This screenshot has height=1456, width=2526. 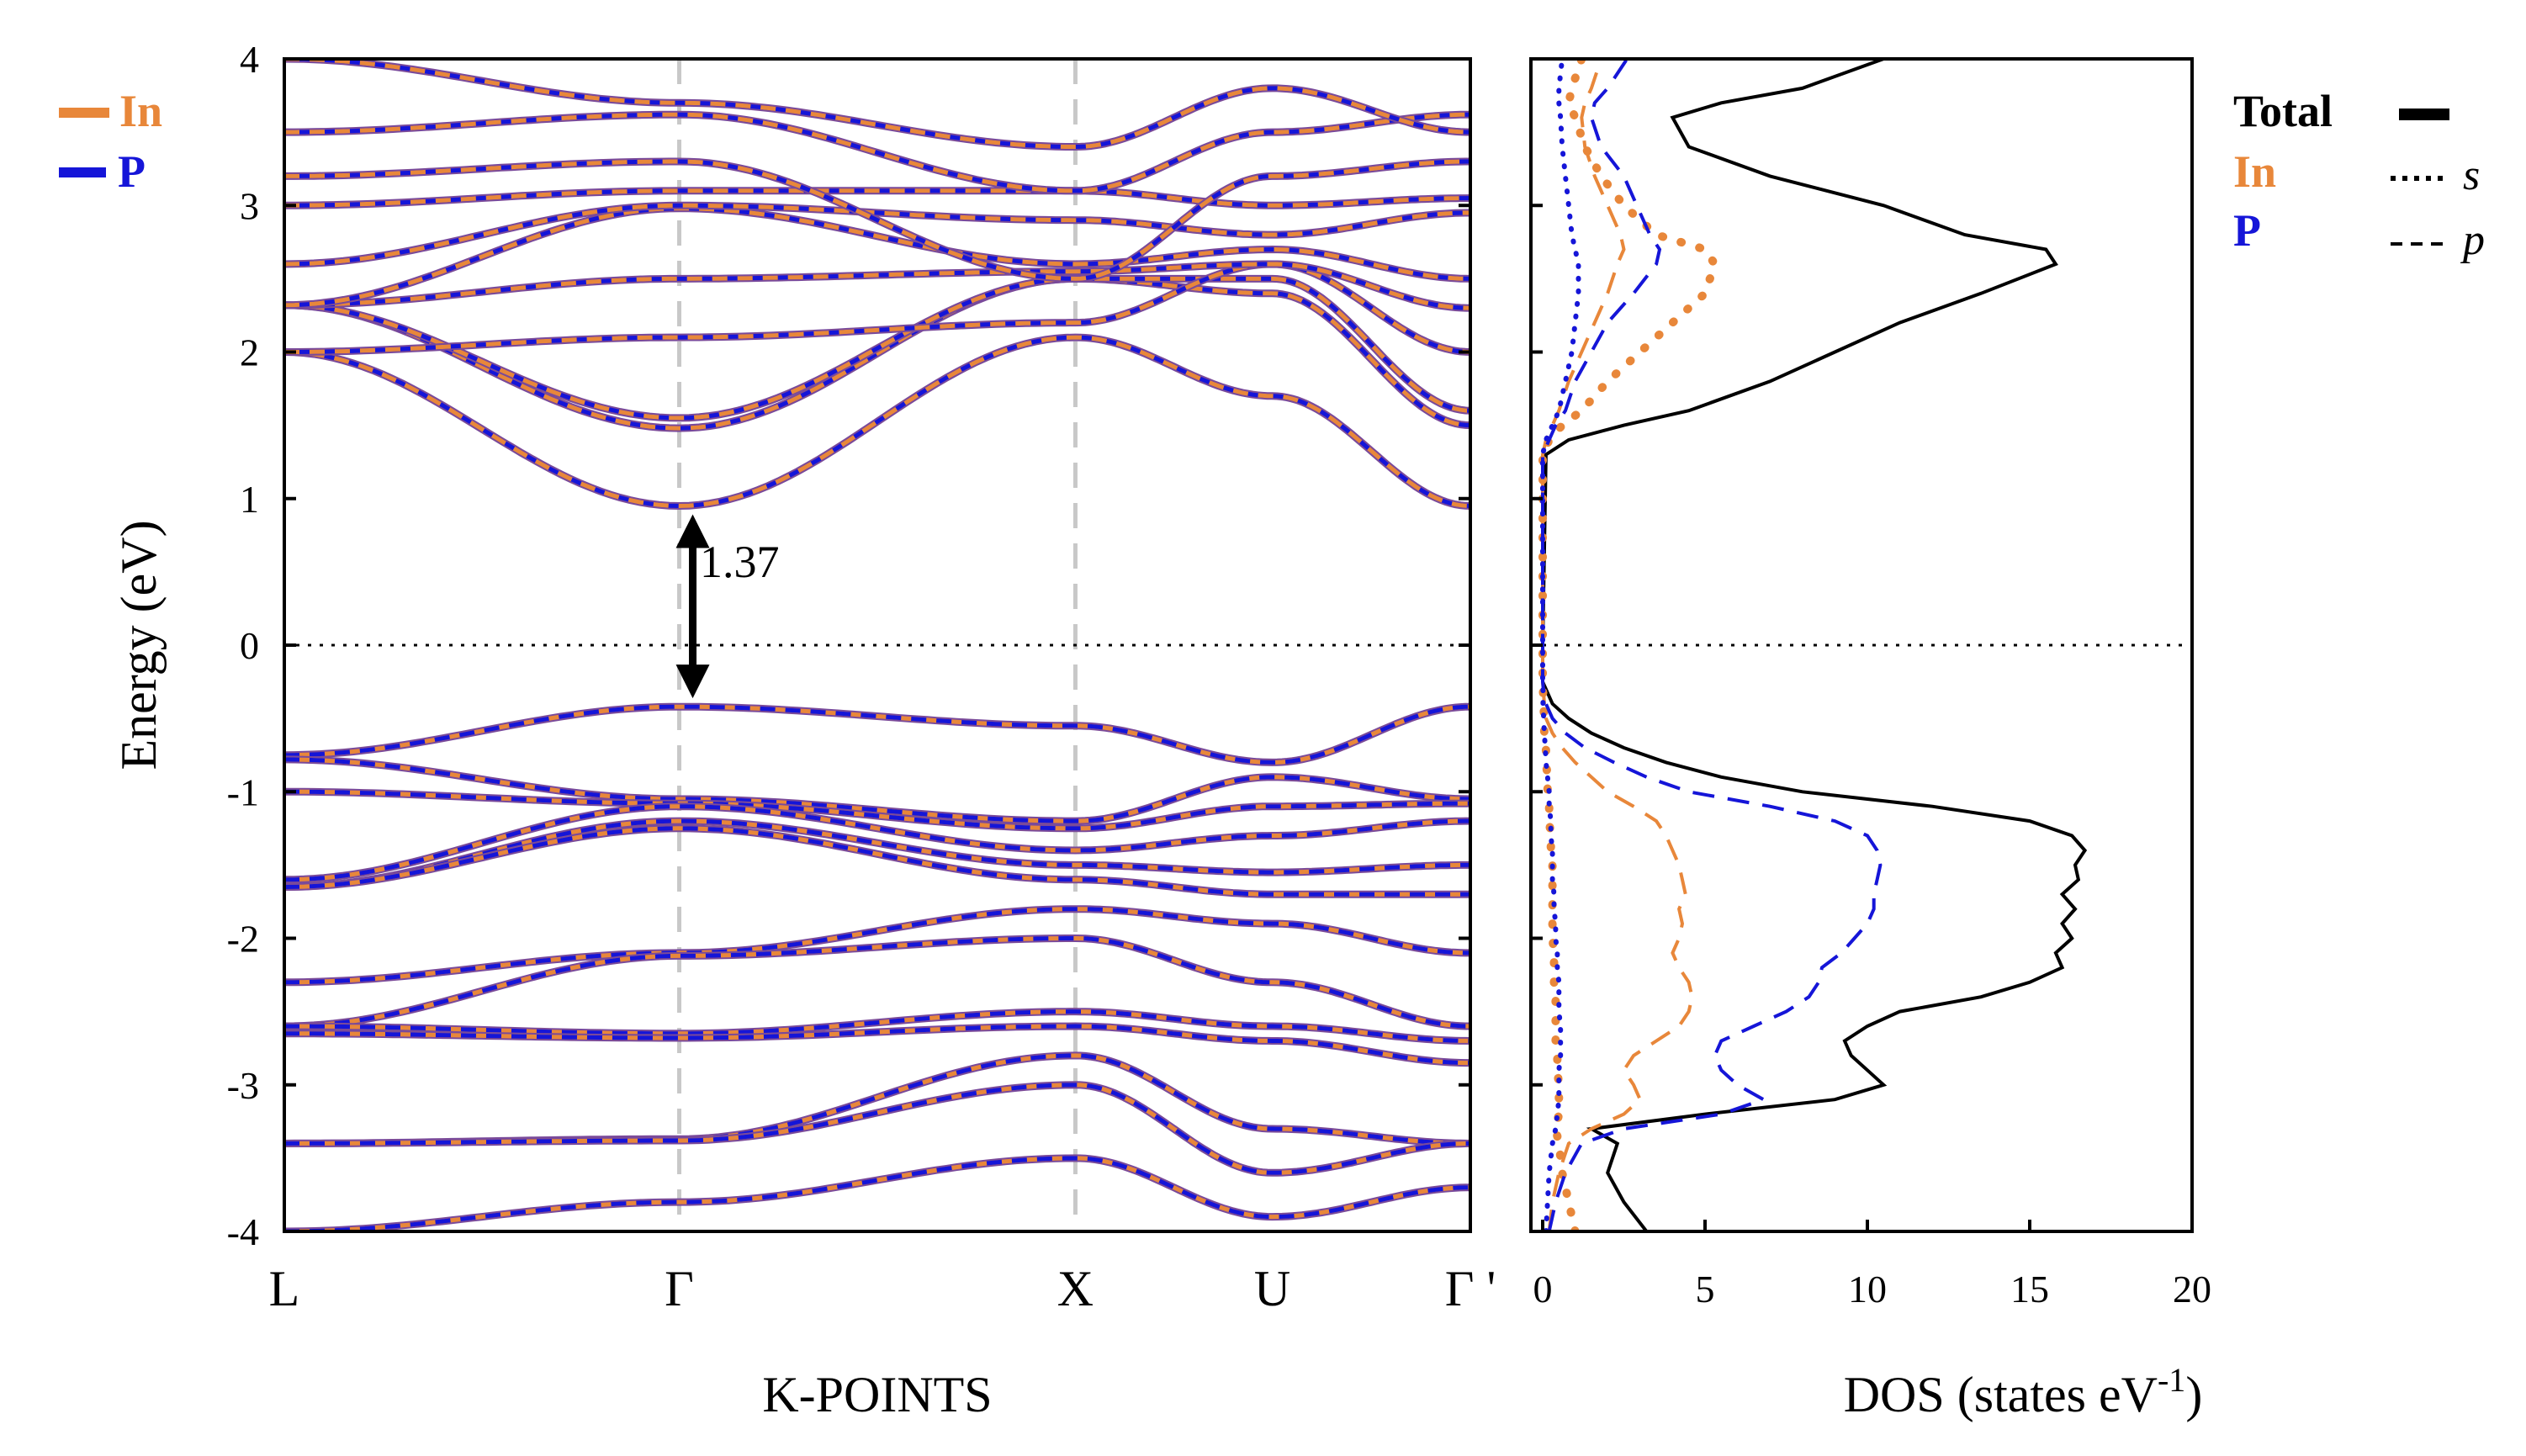 What do you see at coordinates (2192, 1289) in the screenshot?
I see `dos-tick-label: 20` at bounding box center [2192, 1289].